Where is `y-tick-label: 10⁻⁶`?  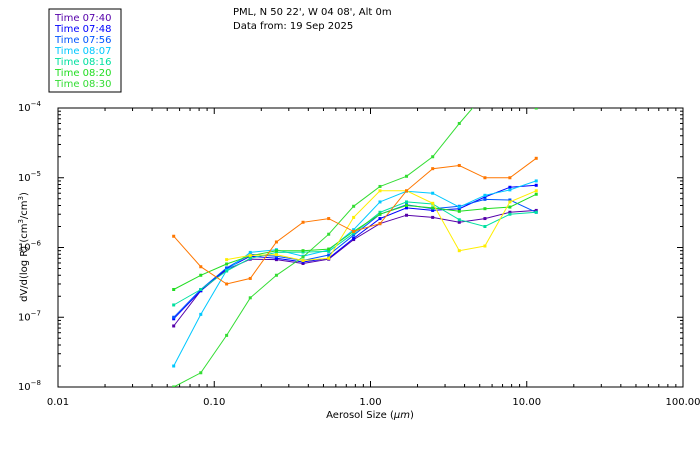
y-tick-label: 10⁻⁶ is located at coordinates (30, 247).